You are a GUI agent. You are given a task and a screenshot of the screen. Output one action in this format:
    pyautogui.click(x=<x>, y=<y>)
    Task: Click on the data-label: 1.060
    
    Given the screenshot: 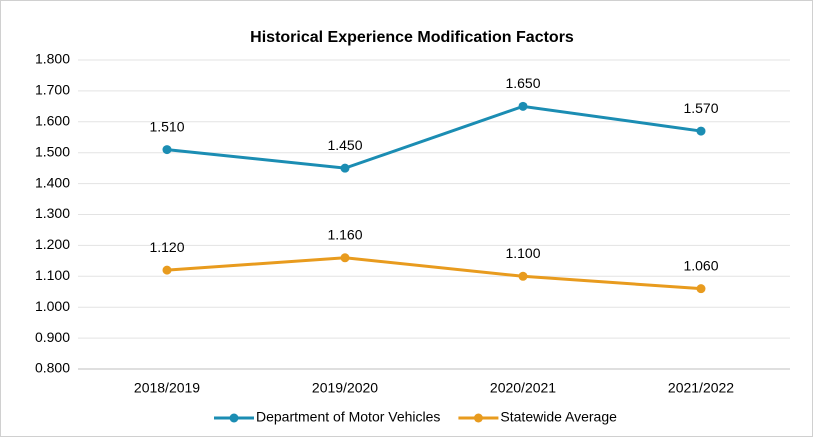 What is the action you would take?
    pyautogui.click(x=700, y=265)
    